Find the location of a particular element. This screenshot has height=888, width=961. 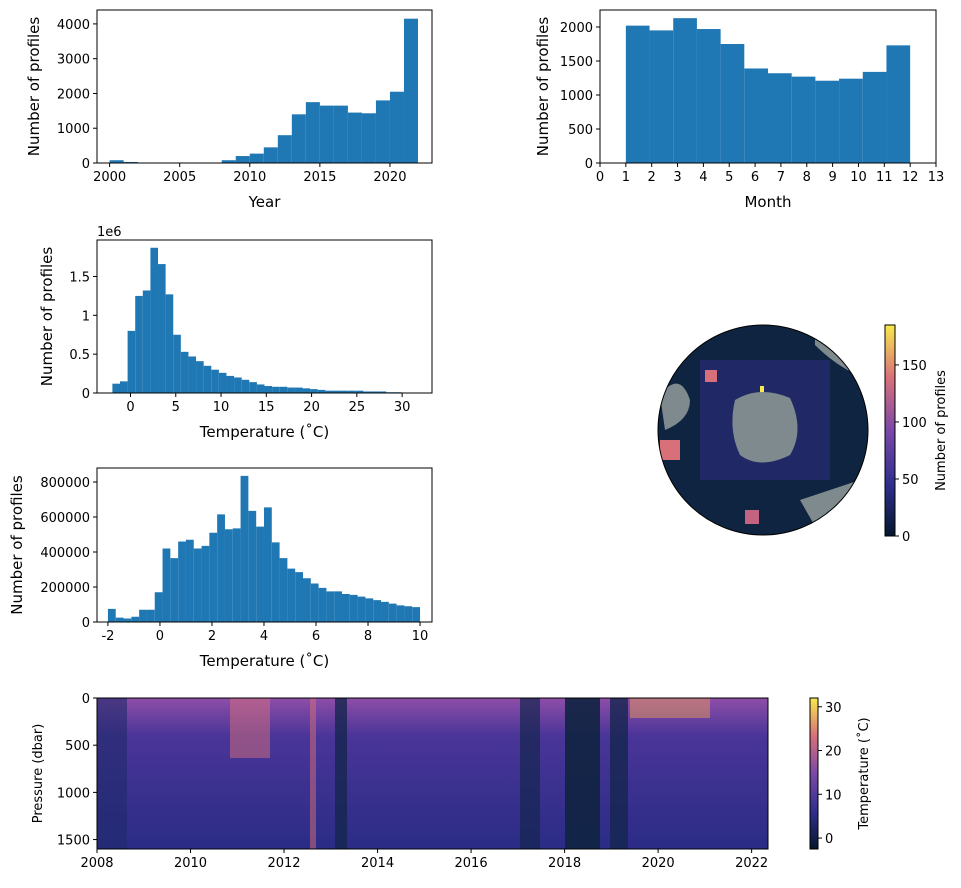

x-tick-label: 30 is located at coordinates (402, 407).